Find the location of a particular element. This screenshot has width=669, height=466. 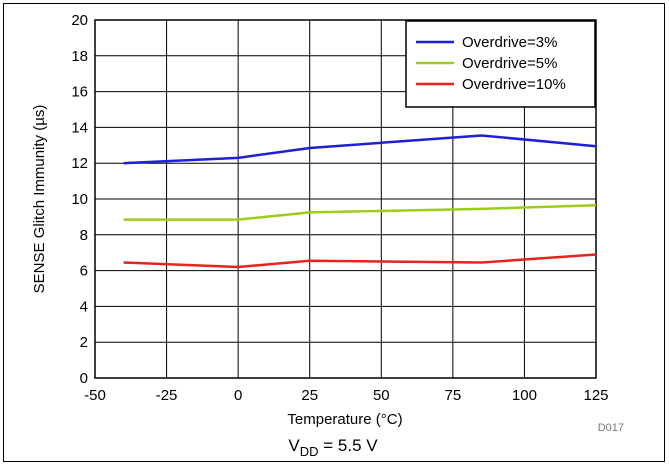

y-tick-labels: 0 2 4 6 8 10 12 14 16 18 20 is located at coordinates (79, 199).